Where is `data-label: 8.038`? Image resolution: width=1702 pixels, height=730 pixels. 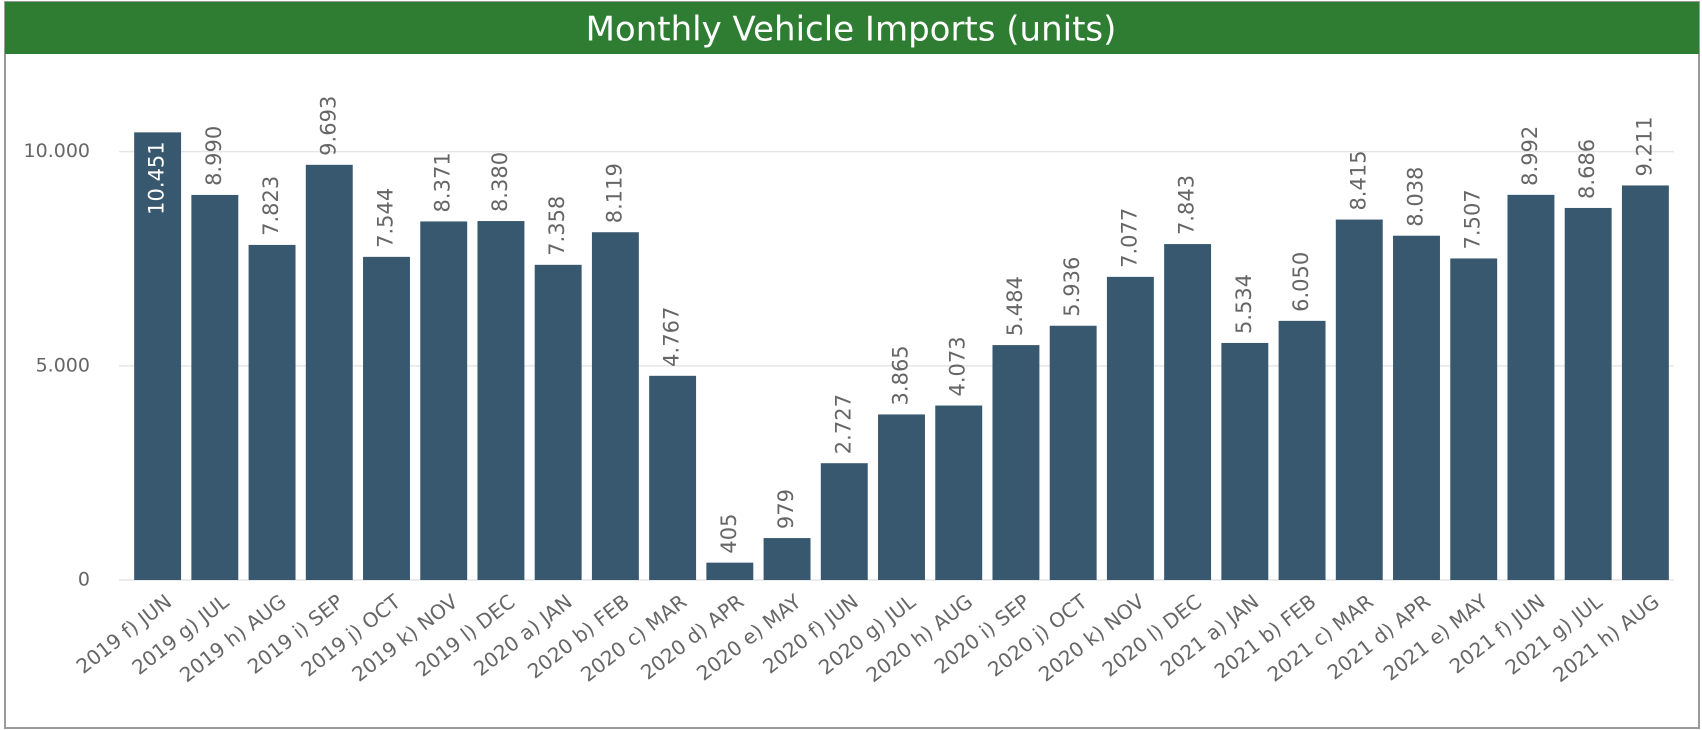
data-label: 8.038 is located at coordinates (1416, 197).